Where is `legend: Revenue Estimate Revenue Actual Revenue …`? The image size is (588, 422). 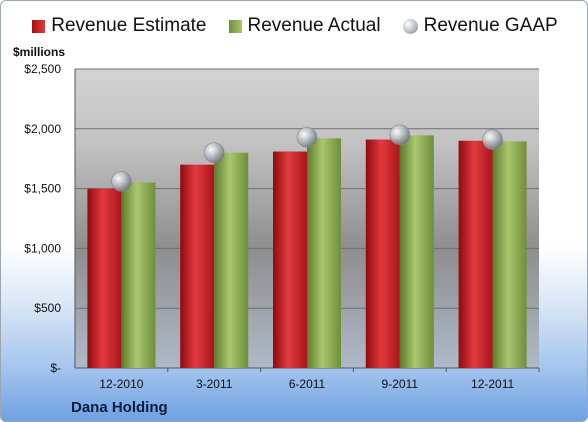
legend: Revenue Estimate Revenue Actual Revenue … is located at coordinates (294, 26).